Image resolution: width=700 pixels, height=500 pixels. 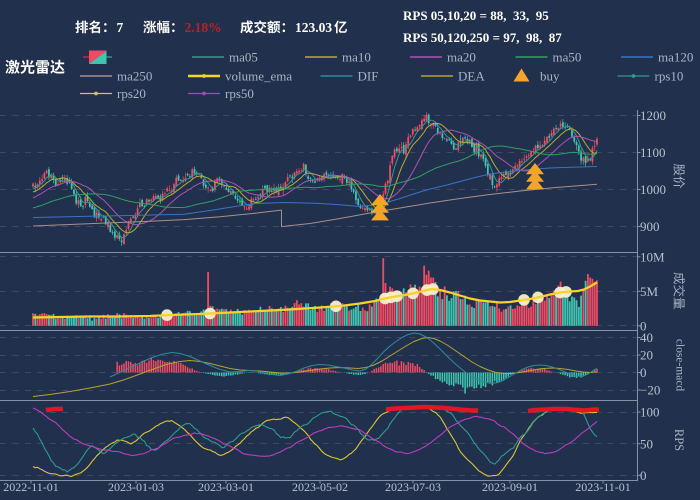 What do you see at coordinates (476, 15) in the screenshot?
I see `svg-text: RPS 05,10,20 = 88, 33, 95` at bounding box center [476, 15].